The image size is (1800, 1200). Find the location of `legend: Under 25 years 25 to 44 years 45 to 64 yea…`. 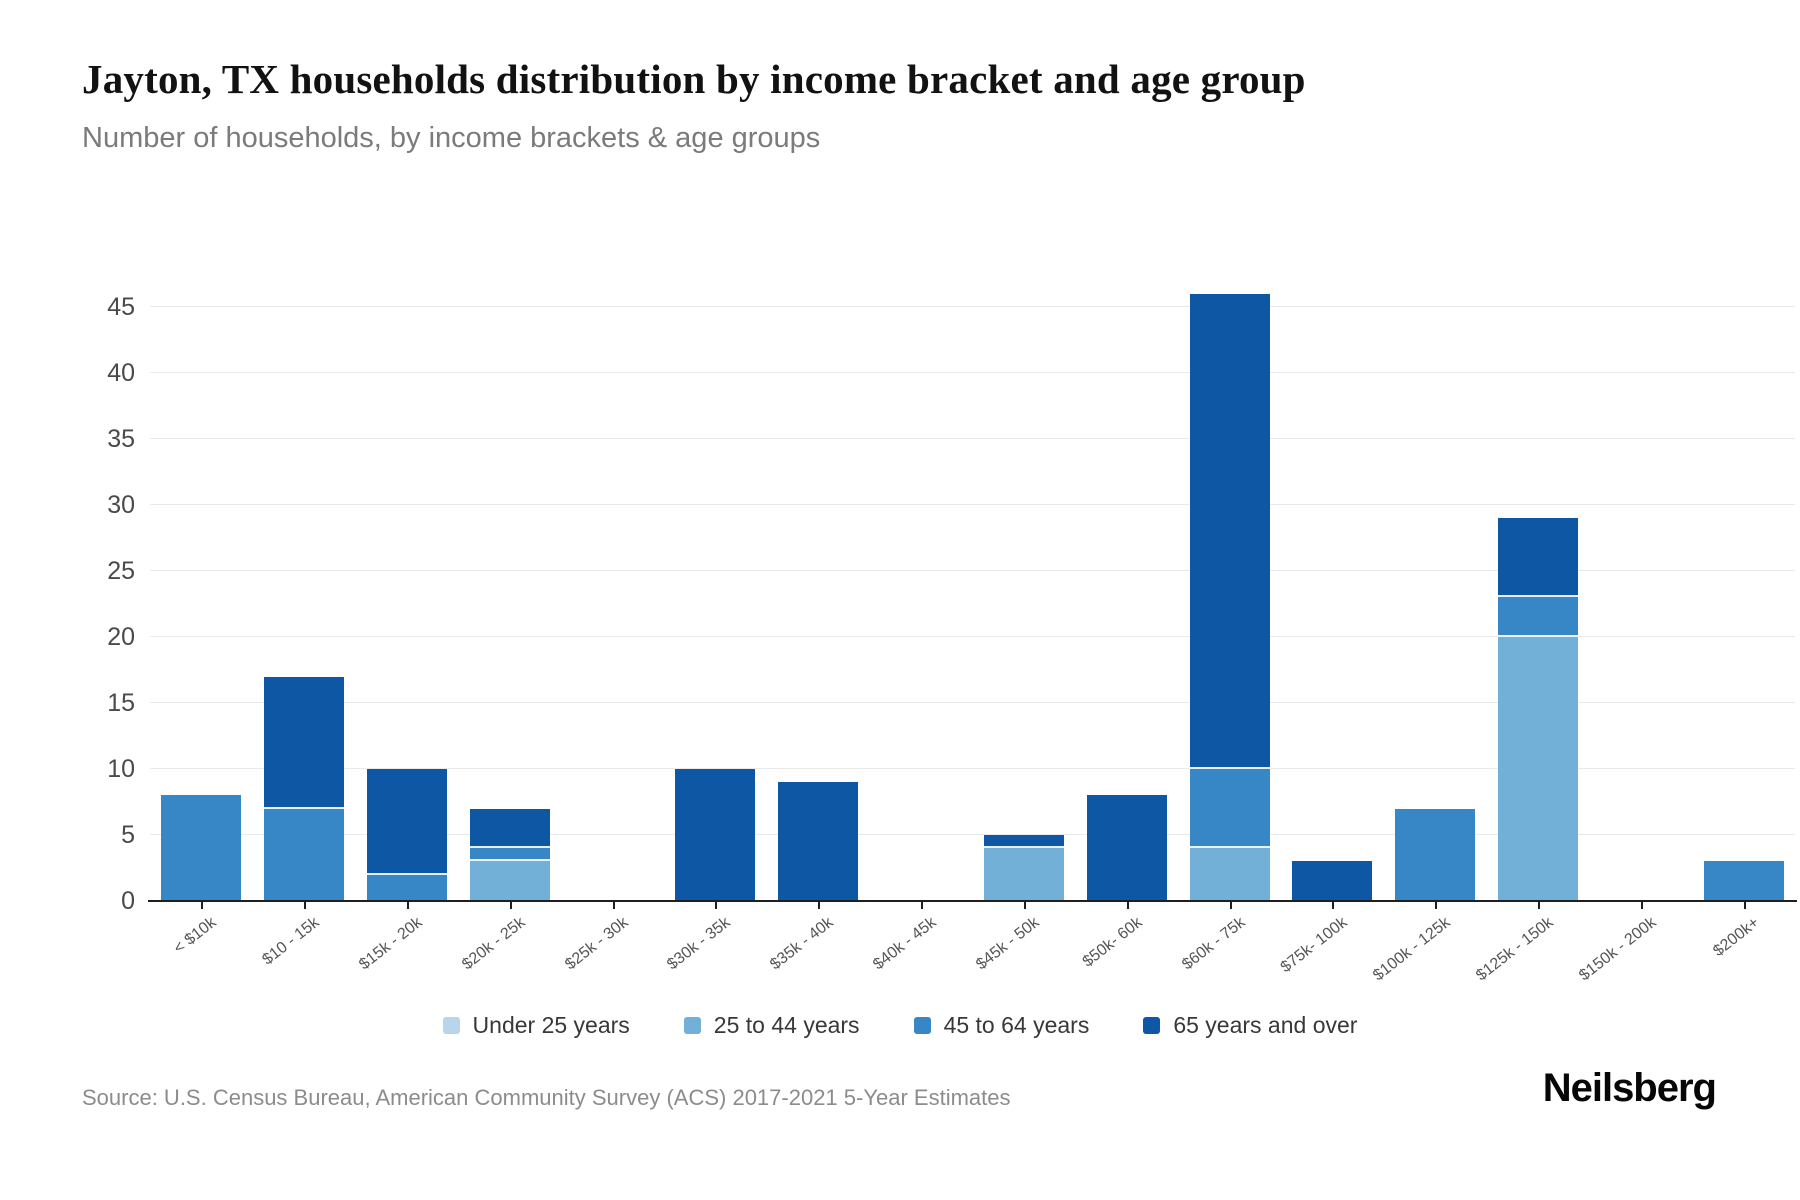

legend: Under 25 years 25 to 44 years 45 to 64 yea… is located at coordinates (900, 1025).